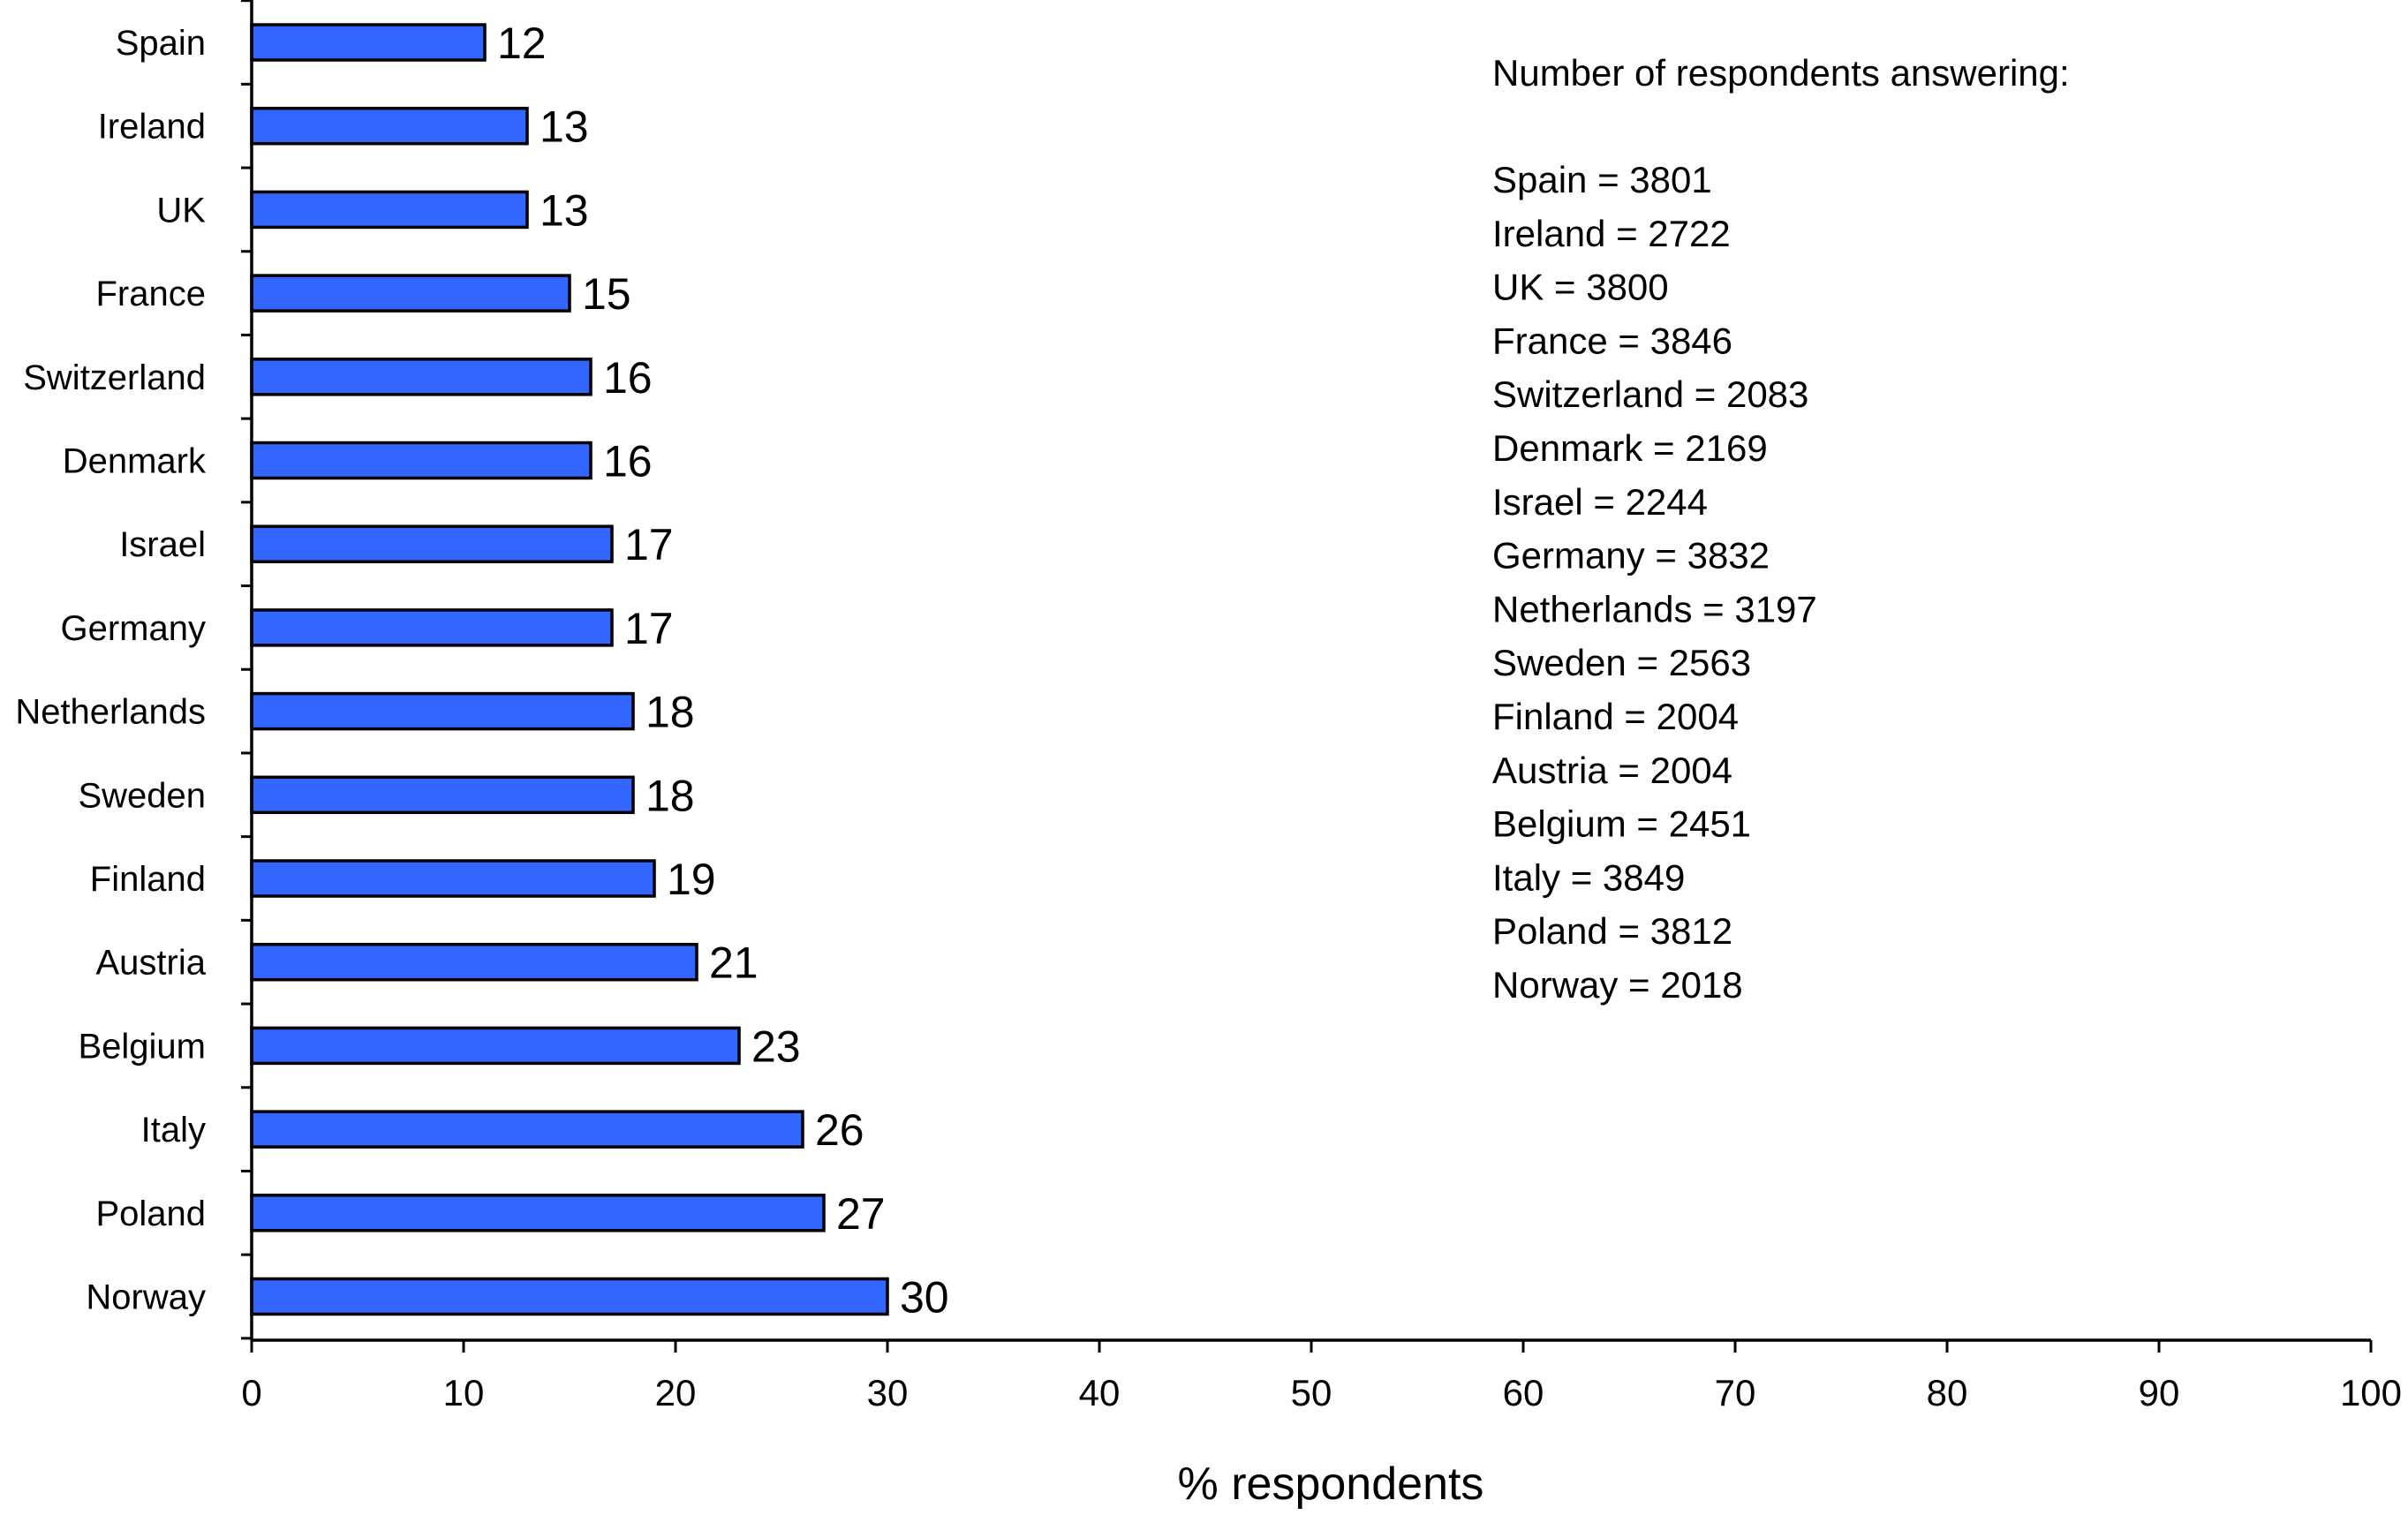 The height and width of the screenshot is (1515, 2408). Describe the element at coordinates (135, 461) in the screenshot. I see `category-label-denmark: Denmark` at that location.